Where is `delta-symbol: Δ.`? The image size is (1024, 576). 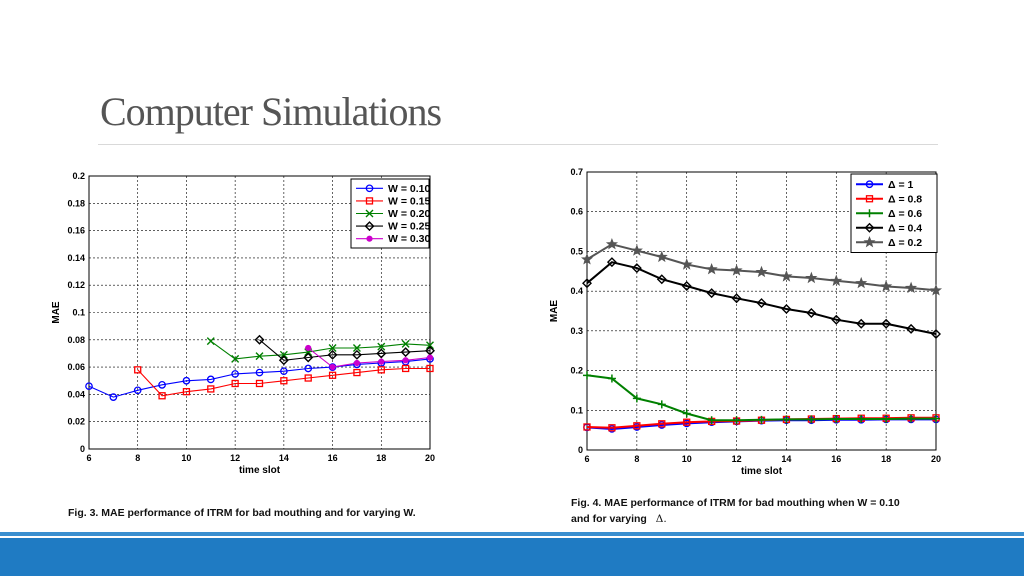
delta-symbol: Δ. is located at coordinates (661, 519).